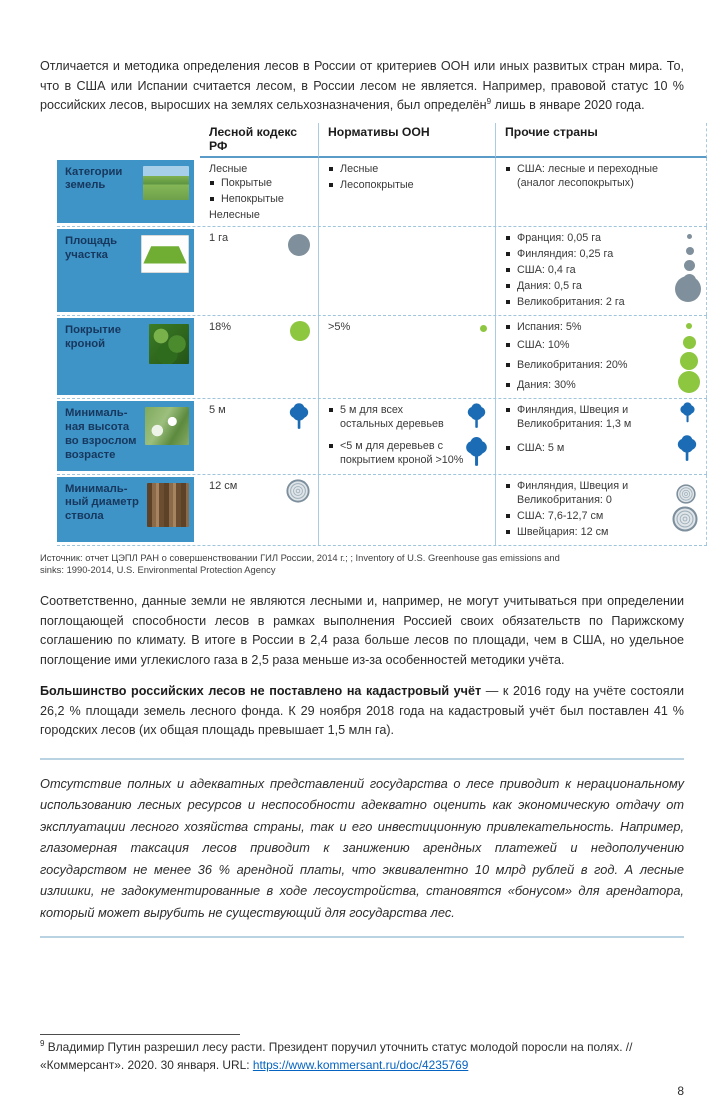  What do you see at coordinates (489, 101) in the screenshot?
I see `footnote-marker: 9` at bounding box center [489, 101].